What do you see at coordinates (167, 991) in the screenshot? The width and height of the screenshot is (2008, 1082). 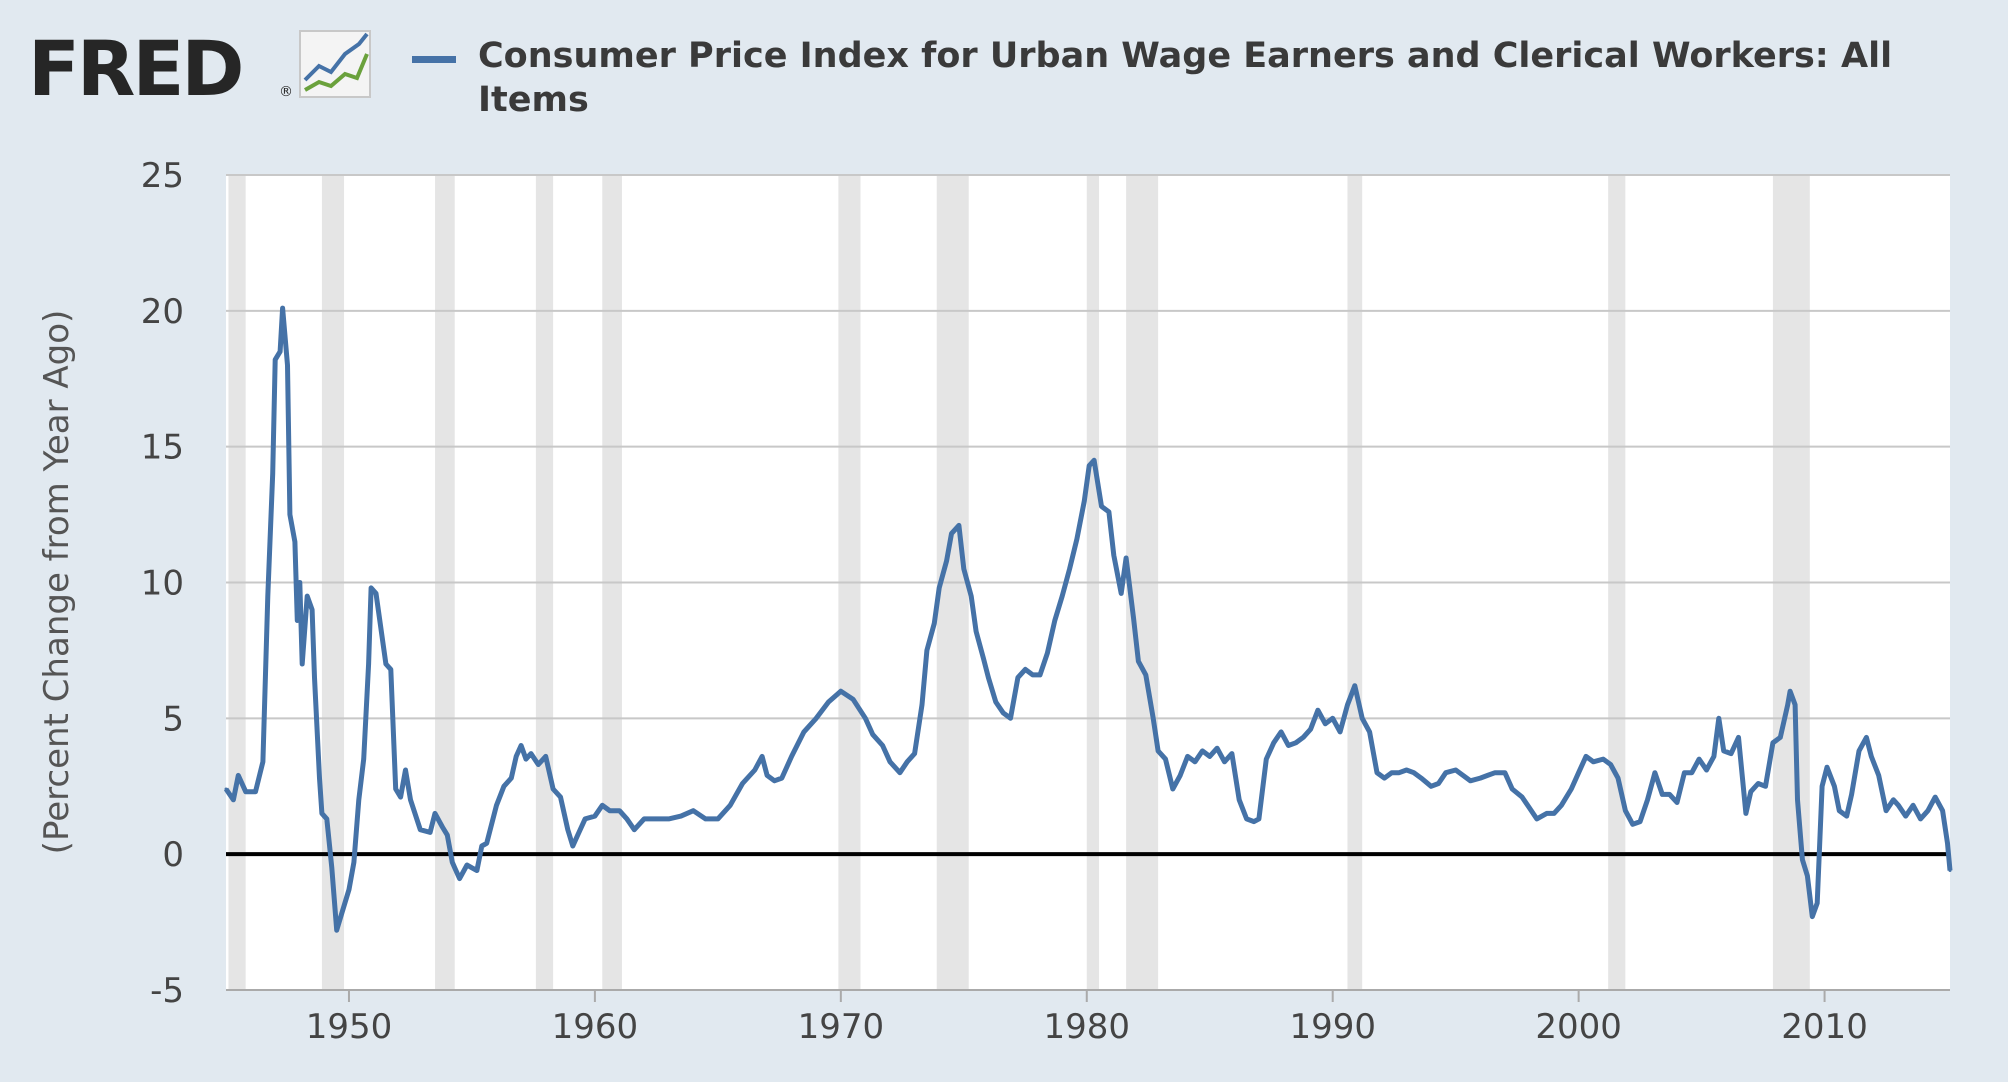 I see `y-tick-label: -5` at bounding box center [167, 991].